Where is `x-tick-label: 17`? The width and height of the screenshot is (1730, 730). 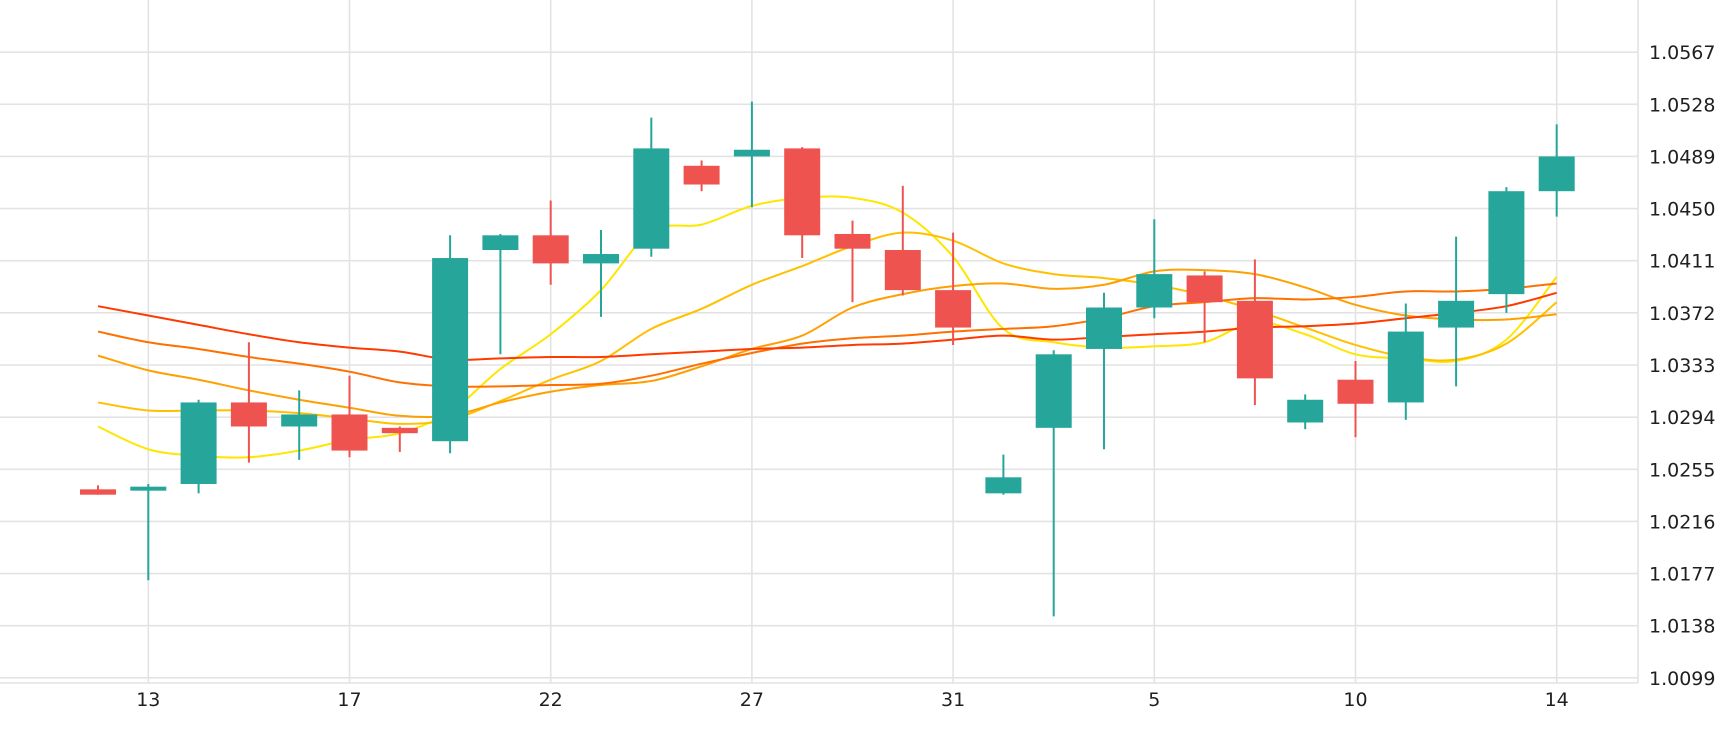
x-tick-label: 17 is located at coordinates (349, 700).